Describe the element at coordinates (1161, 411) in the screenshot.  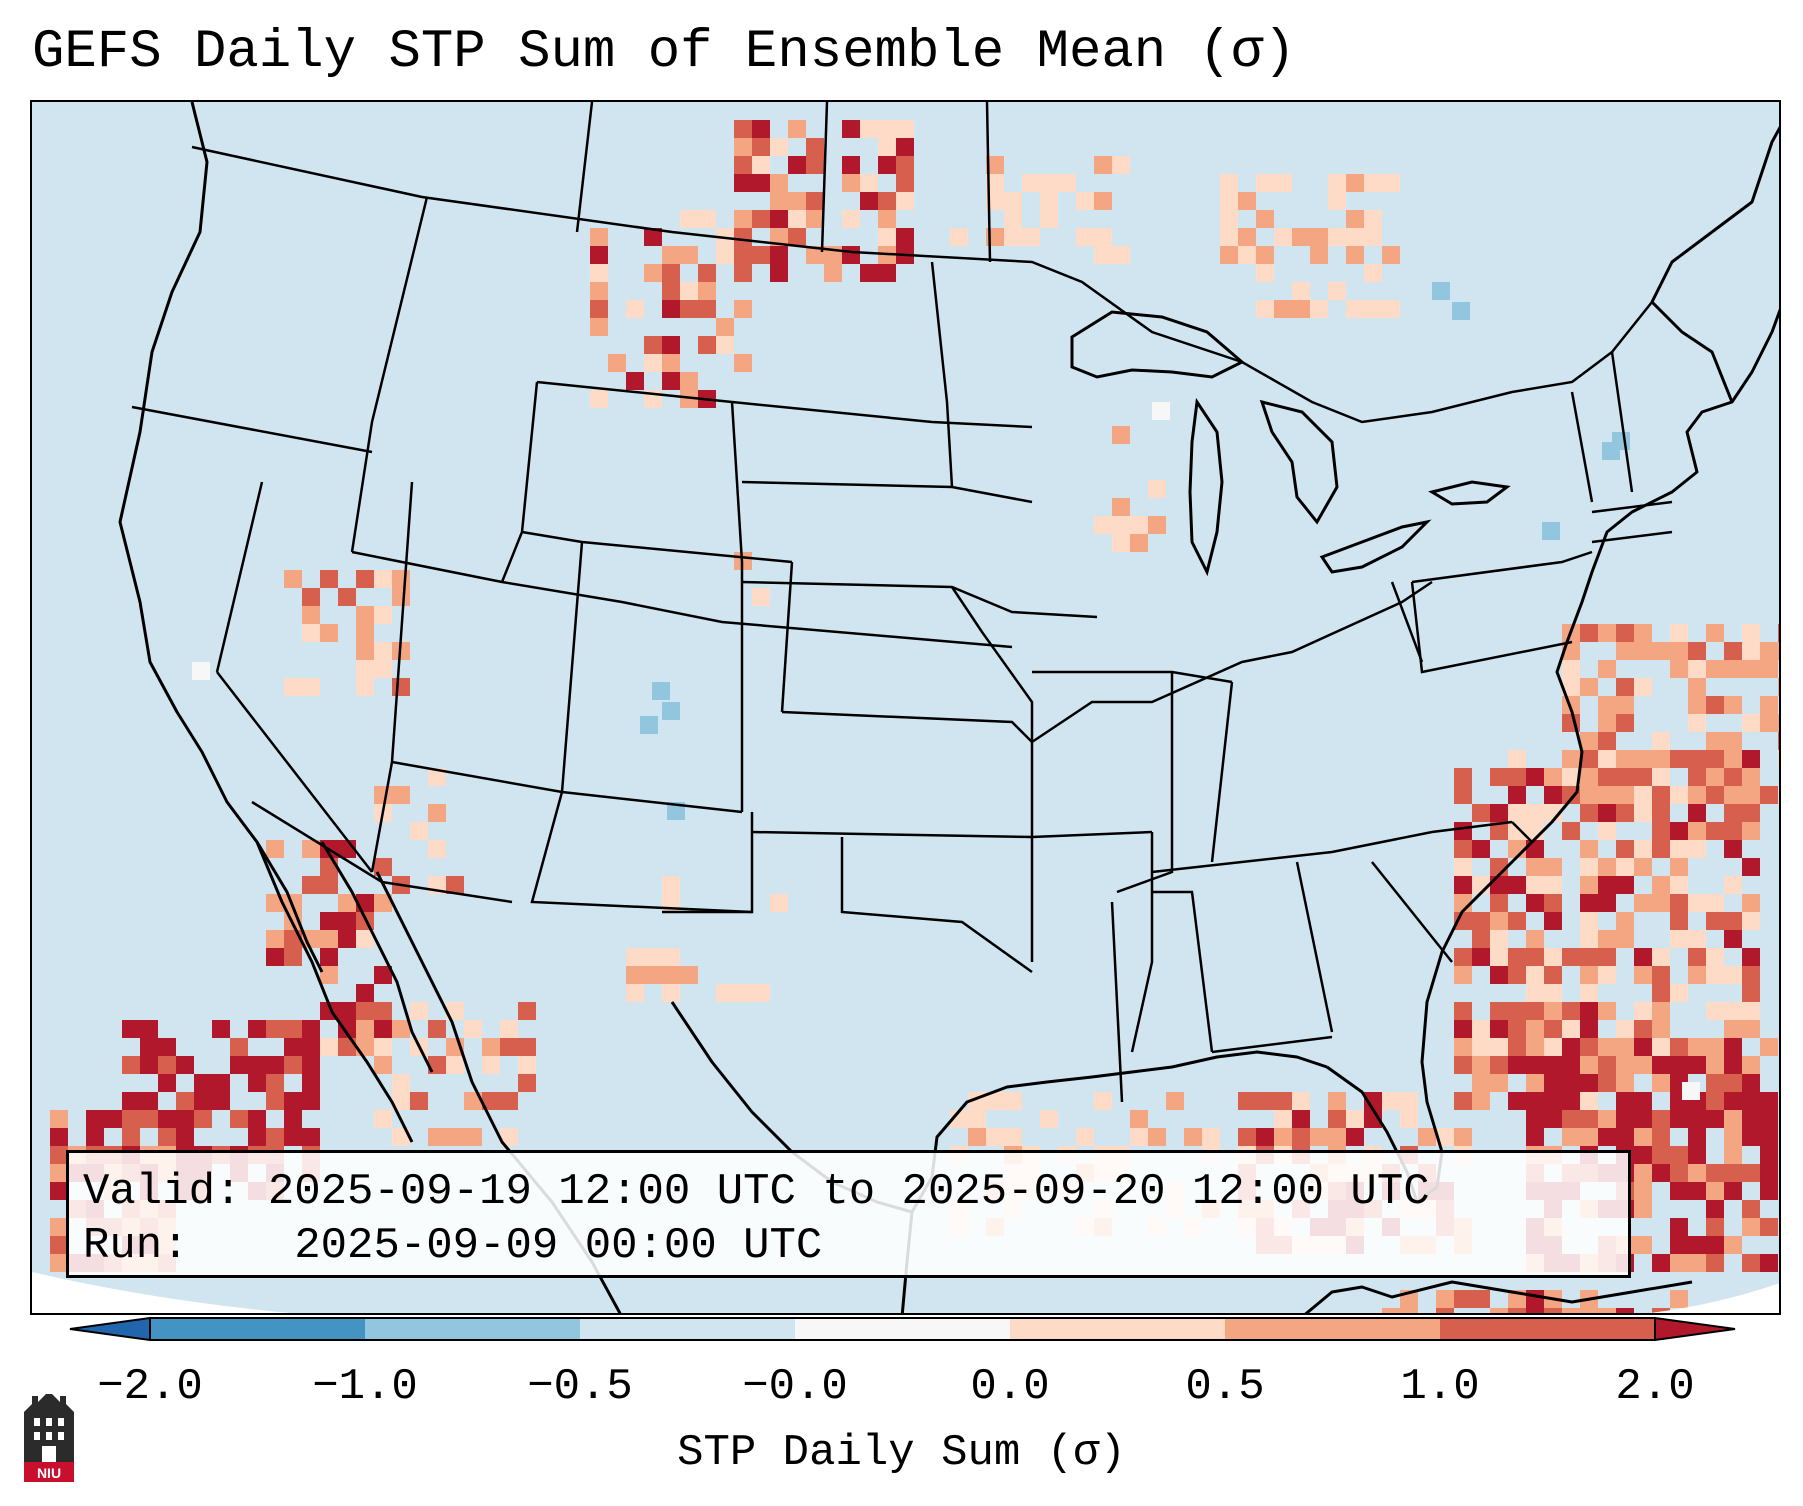
I see `anomaly-cell-neutral` at that location.